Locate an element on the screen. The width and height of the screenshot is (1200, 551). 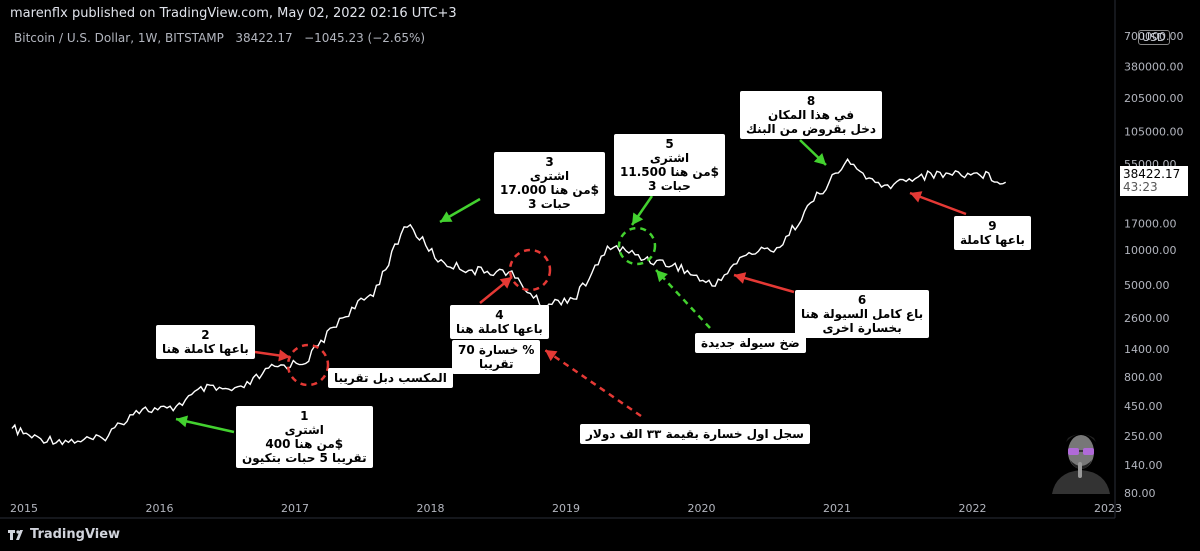
price-tick-label: 2600.00 is located at coordinates (1147, 318).